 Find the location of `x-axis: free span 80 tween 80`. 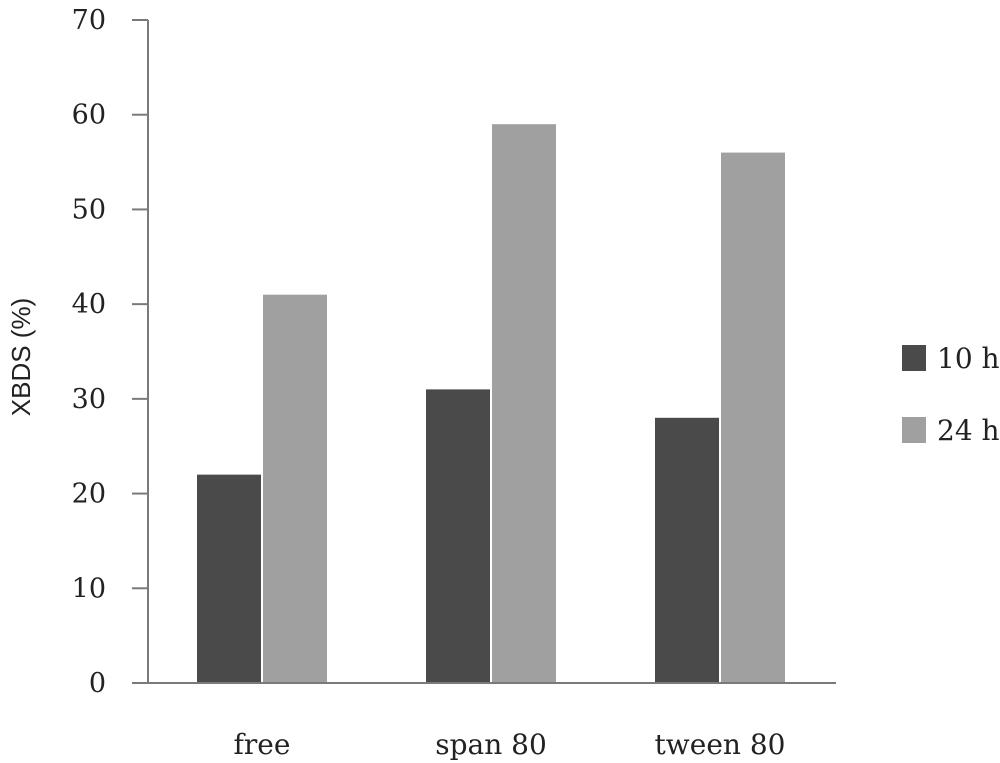

x-axis: free span 80 tween 80 is located at coordinates (484, 721).